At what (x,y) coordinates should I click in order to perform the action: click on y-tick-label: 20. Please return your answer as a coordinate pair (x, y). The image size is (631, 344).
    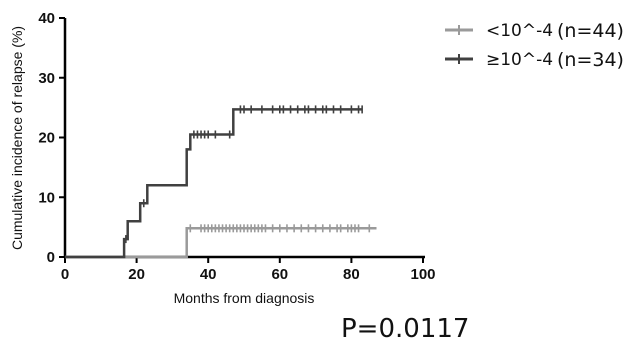
    Looking at the image, I should click on (46, 138).